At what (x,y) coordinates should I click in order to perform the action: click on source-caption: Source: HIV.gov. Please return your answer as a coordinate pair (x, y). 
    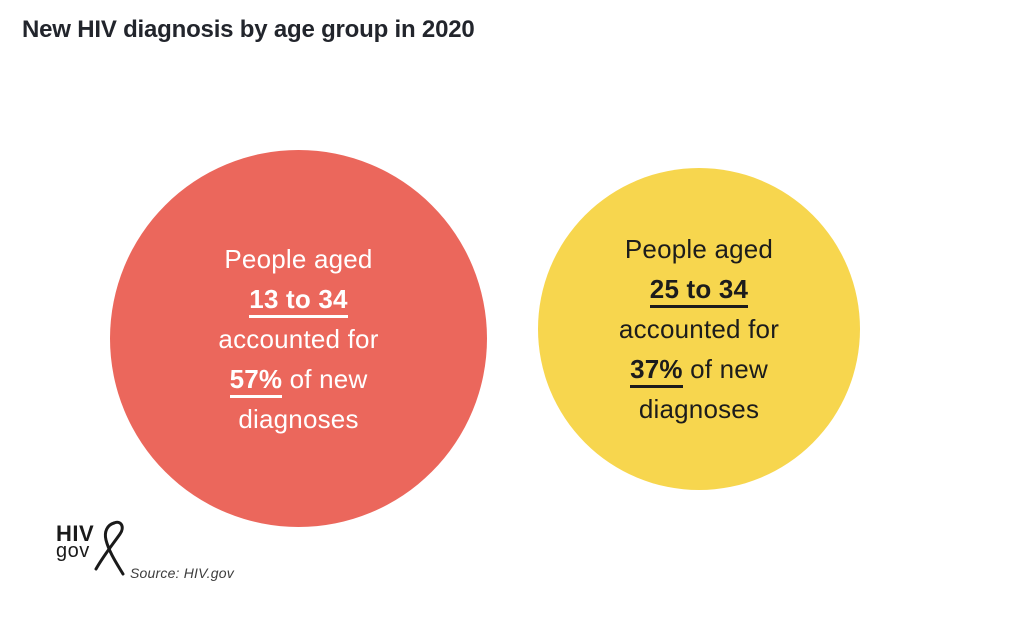
    Looking at the image, I should click on (182, 573).